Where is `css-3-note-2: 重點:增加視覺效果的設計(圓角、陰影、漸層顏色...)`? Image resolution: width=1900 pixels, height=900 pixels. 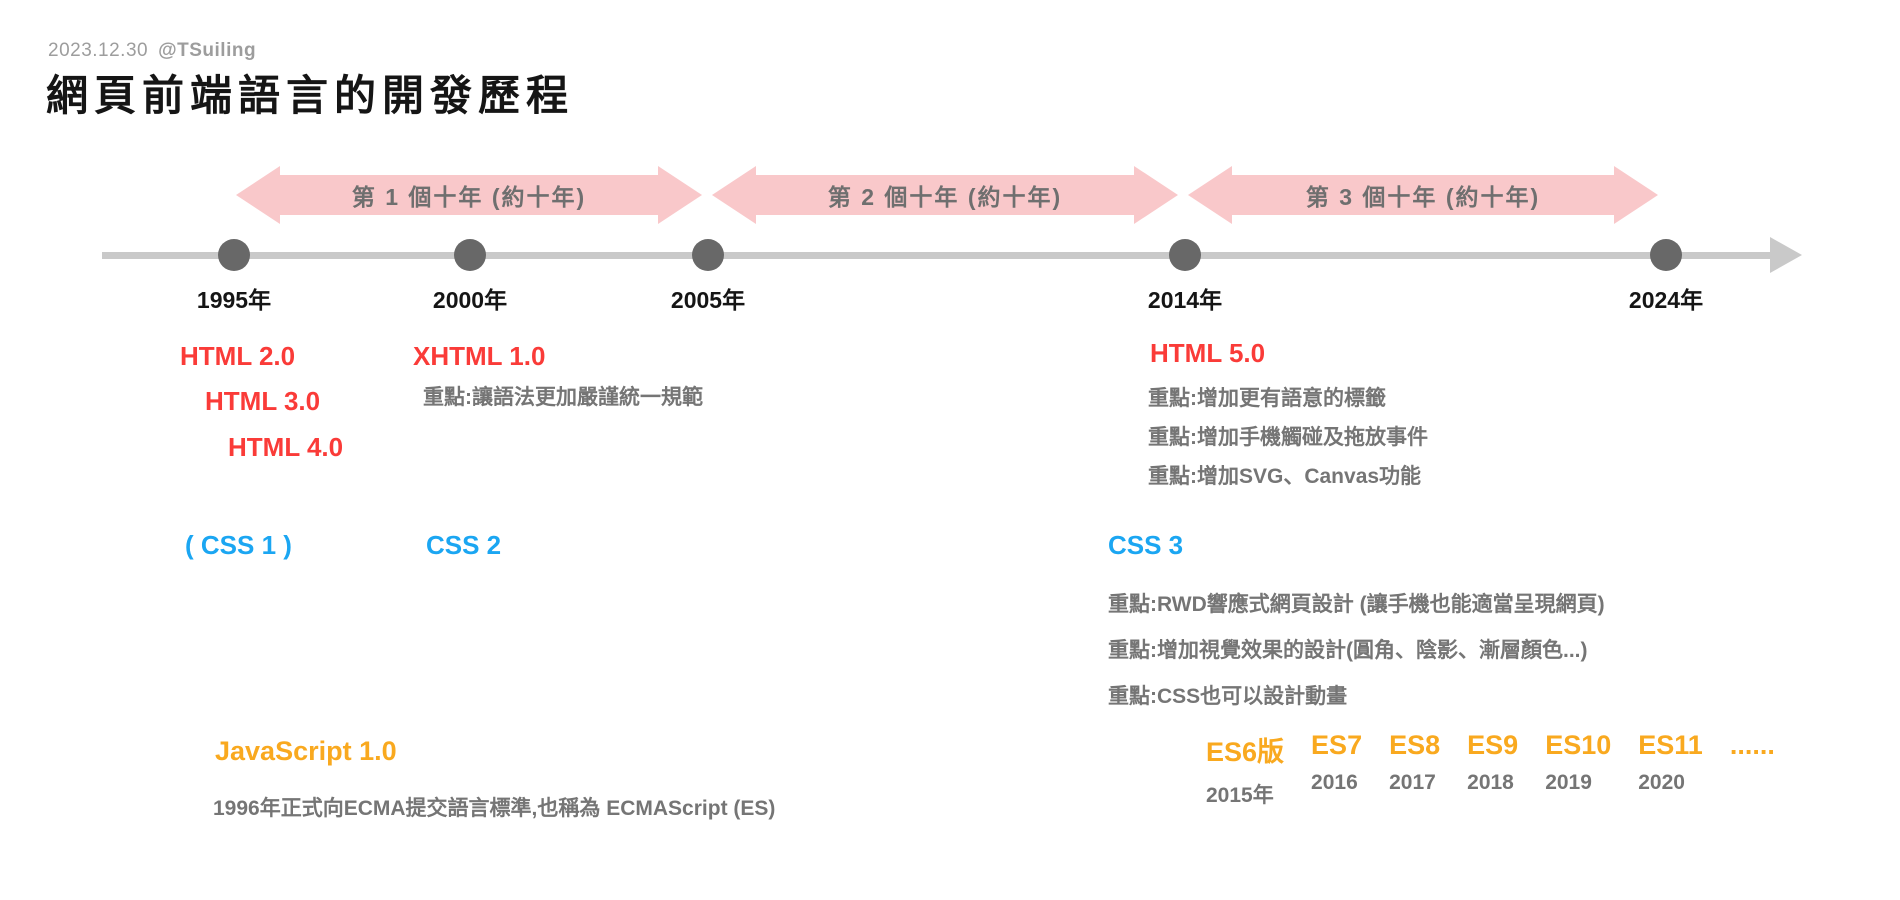 css-3-note-2: 重點:增加視覺效果的設計(圓角、陰影、漸層顏色...) is located at coordinates (1348, 650).